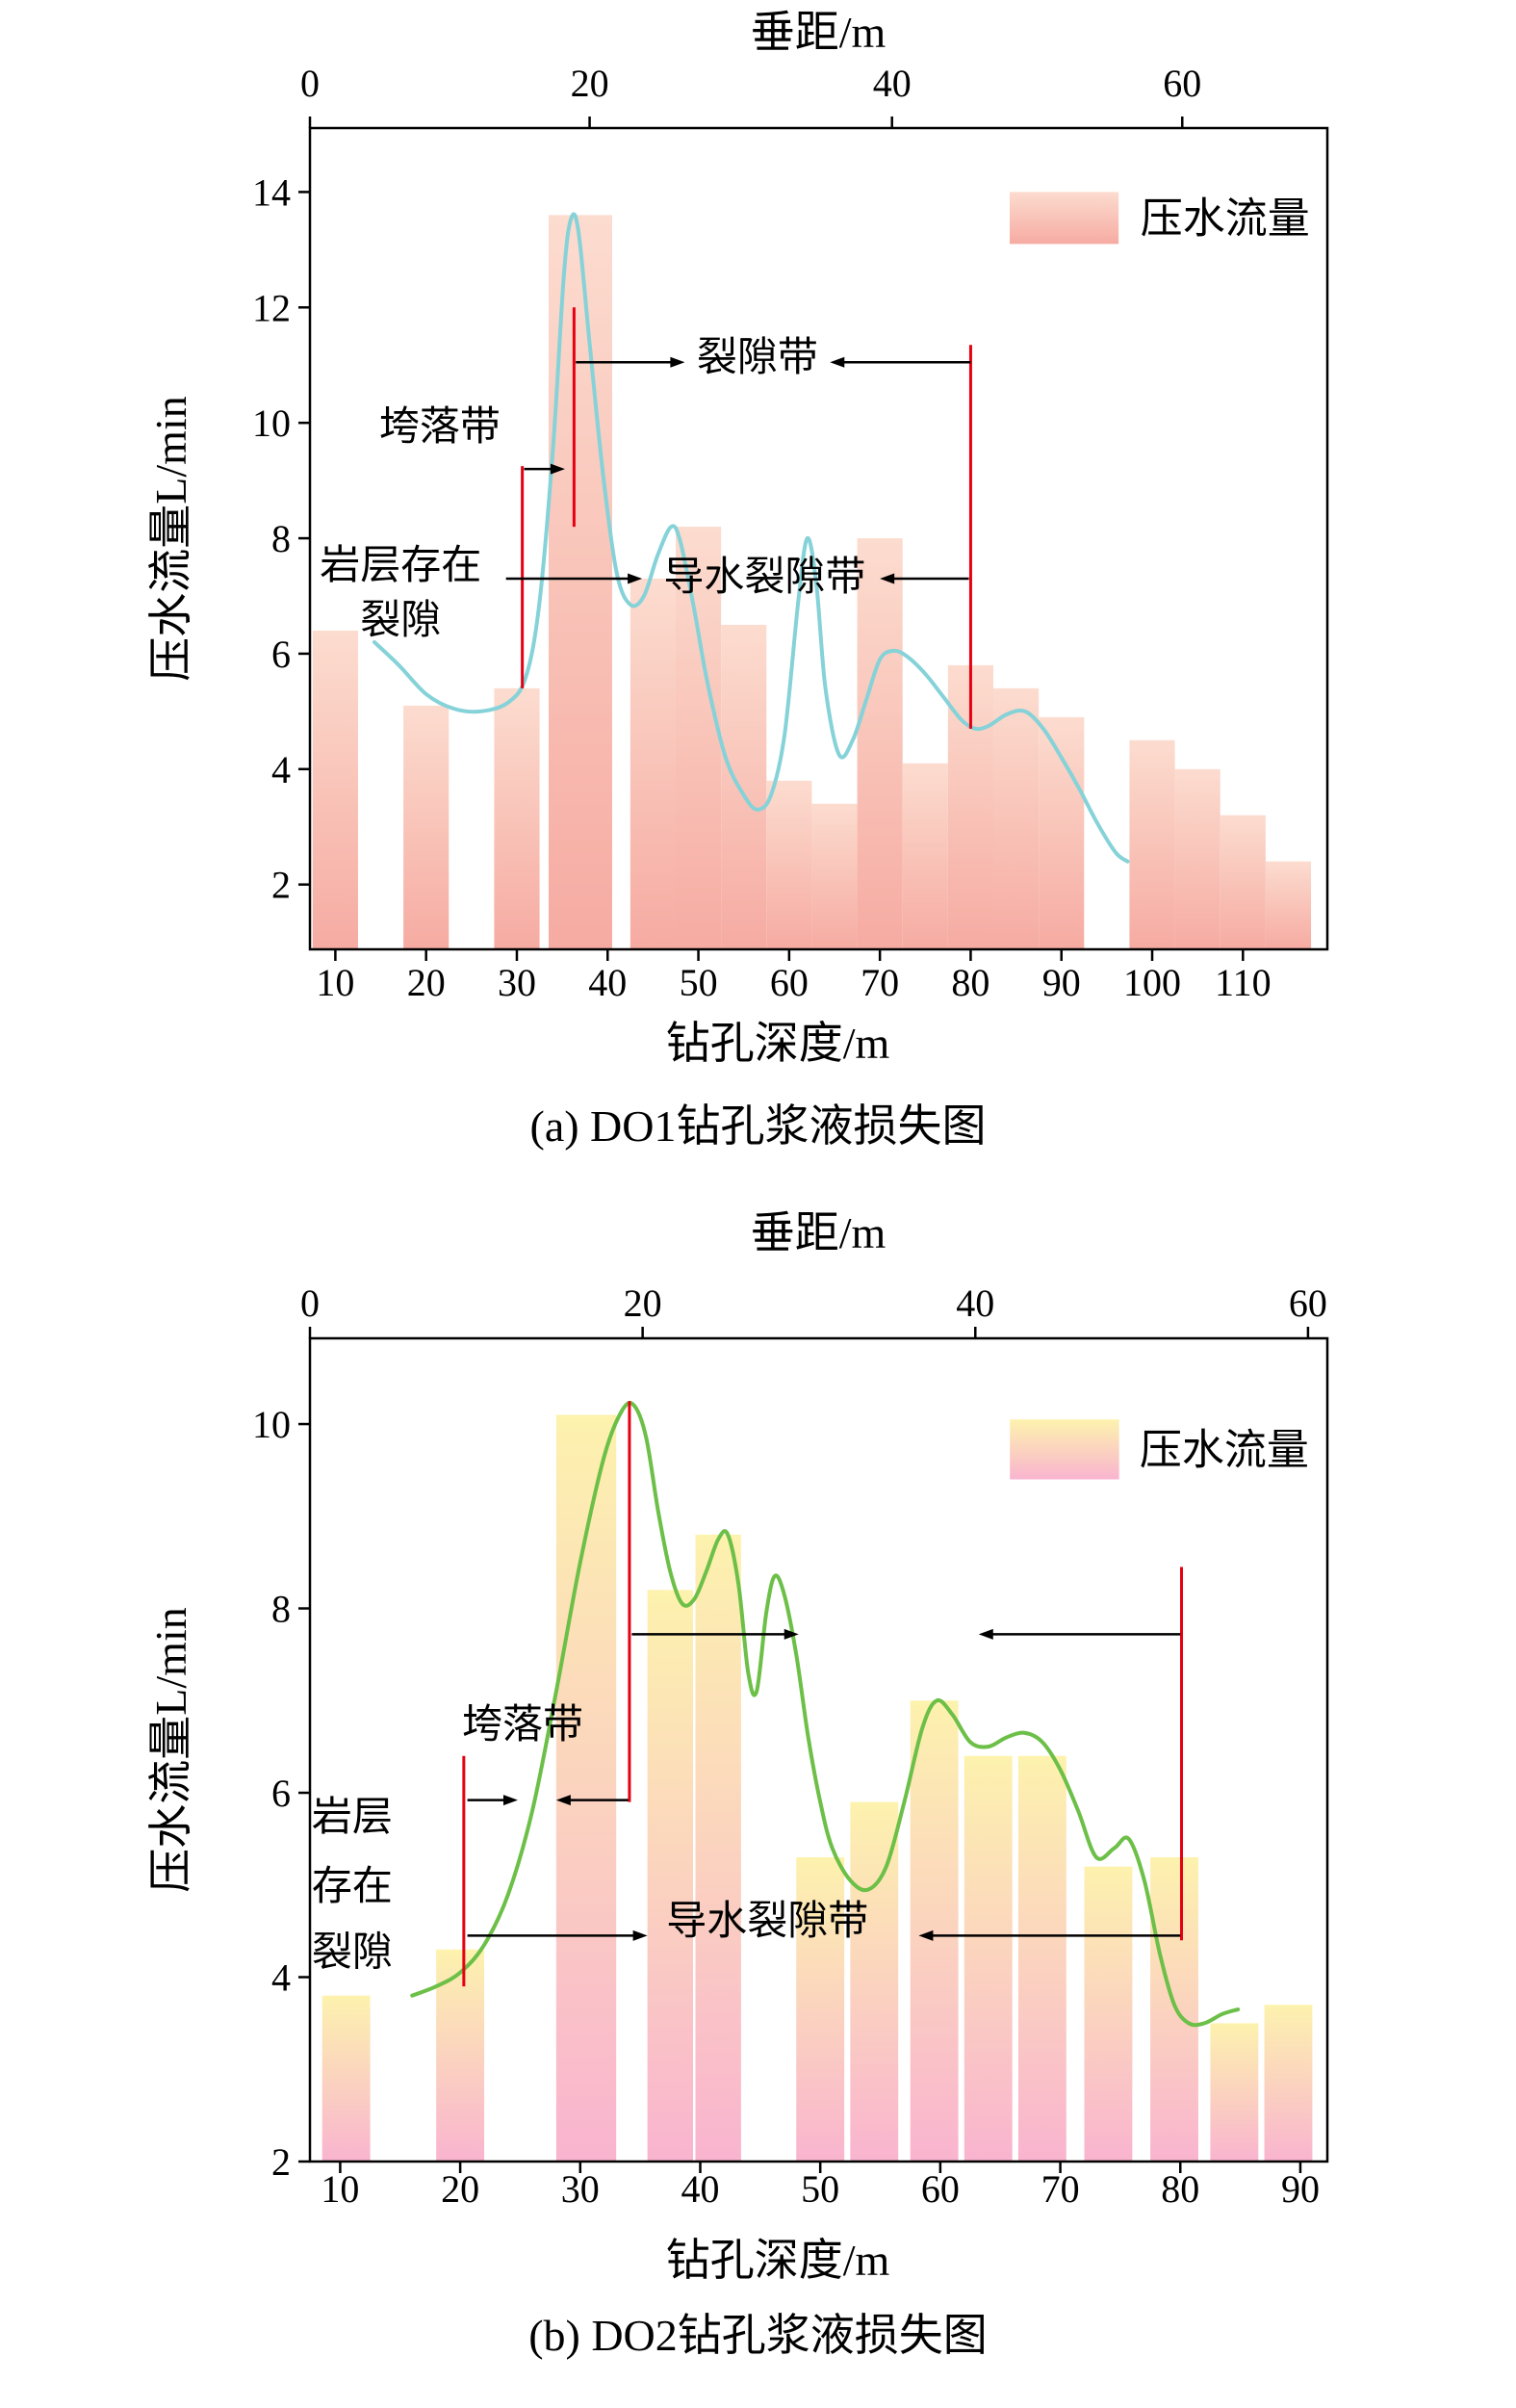 The image size is (1516, 2408). Describe the element at coordinates (271, 192) in the screenshot. I see `y-tick-label: 14` at that location.